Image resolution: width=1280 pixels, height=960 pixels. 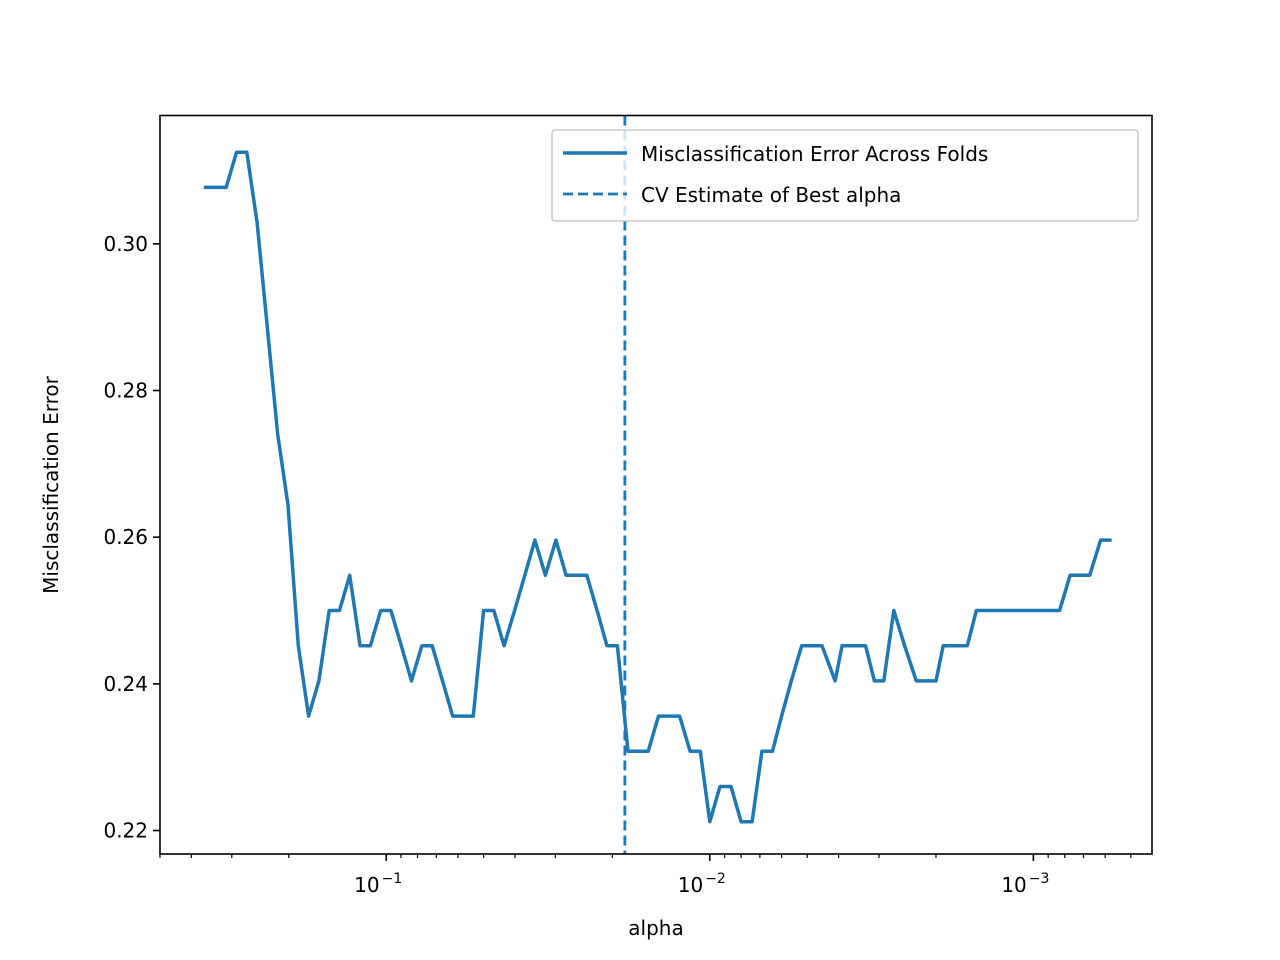 What do you see at coordinates (1025, 884) in the screenshot?
I see `x-tick-label: 10 −3` at bounding box center [1025, 884].